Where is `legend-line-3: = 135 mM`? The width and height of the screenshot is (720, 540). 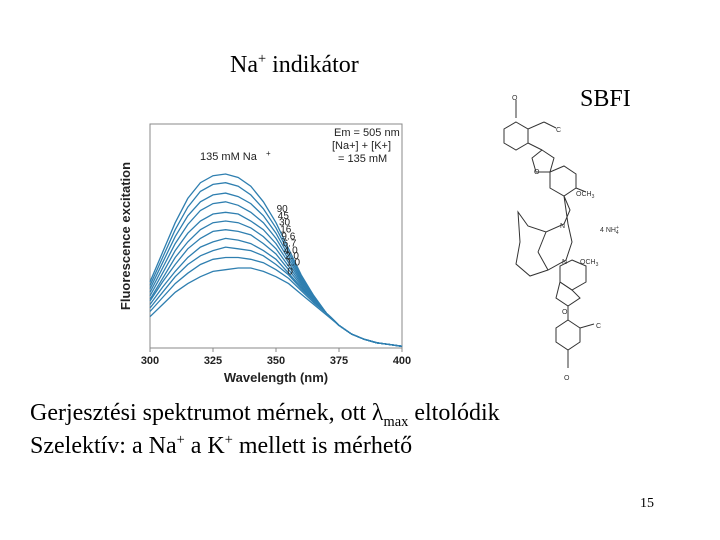 legend-line-3: = 135 mM is located at coordinates (362, 159).